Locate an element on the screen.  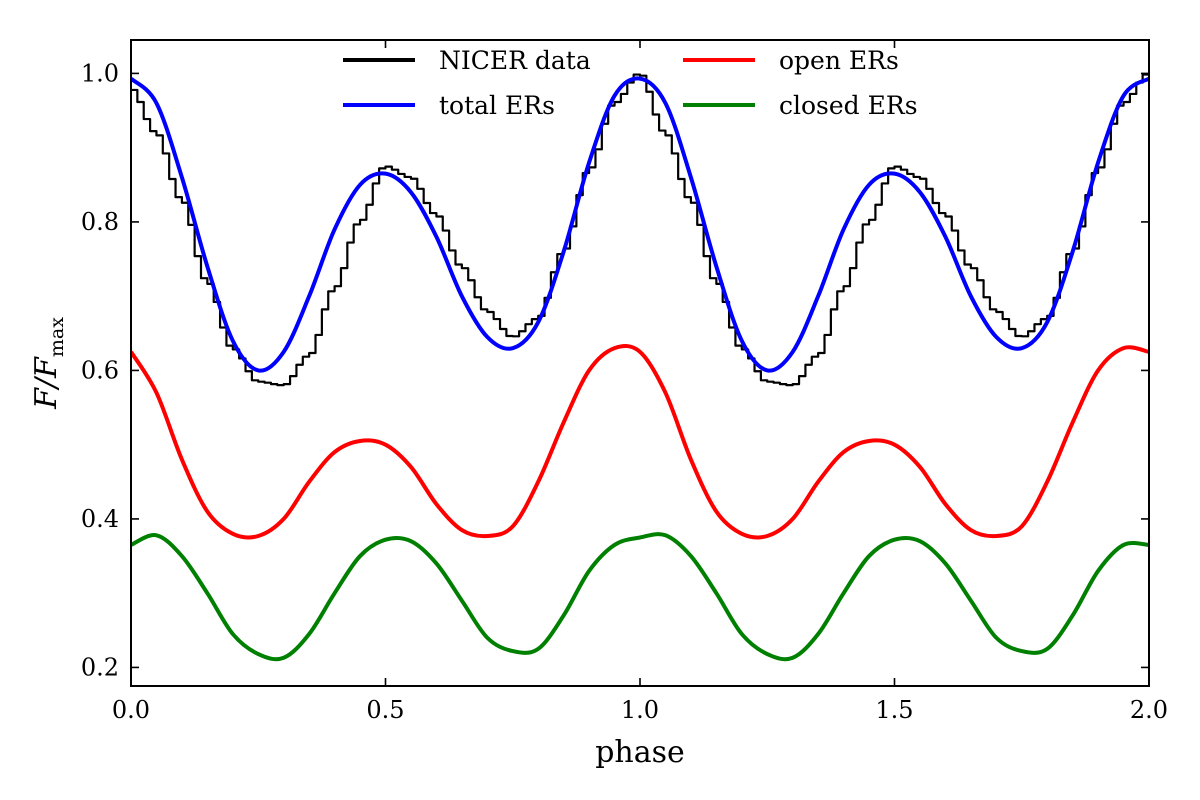
x-tick-label: 1.5 is located at coordinates (894, 710).